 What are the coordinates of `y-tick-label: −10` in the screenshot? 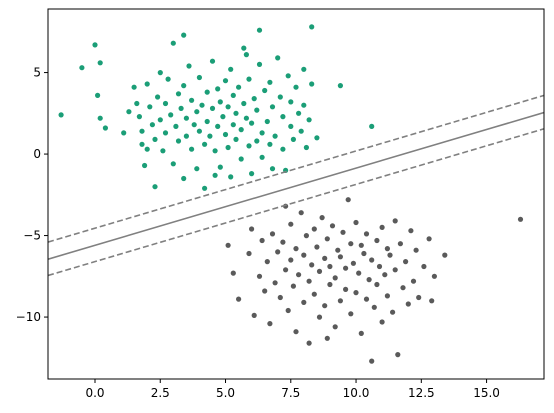 It's located at (28, 317).